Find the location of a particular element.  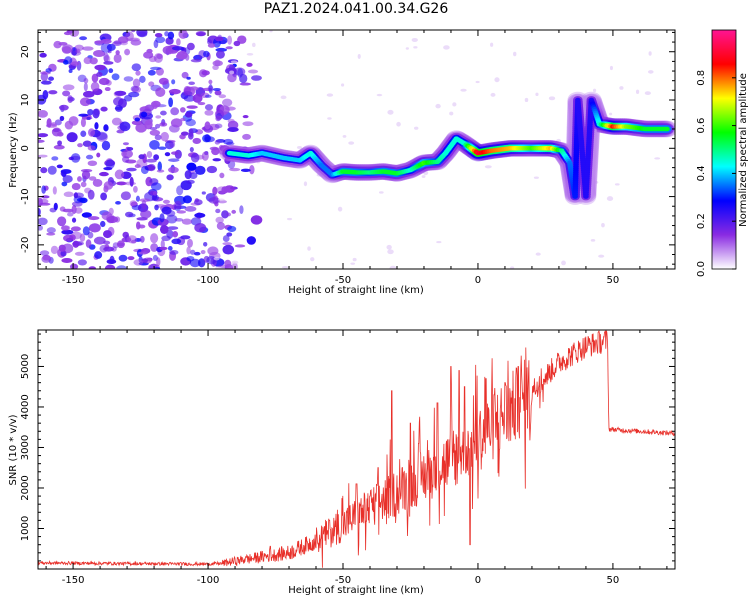

snr-x-tick-label: 50 is located at coordinates (613, 580).